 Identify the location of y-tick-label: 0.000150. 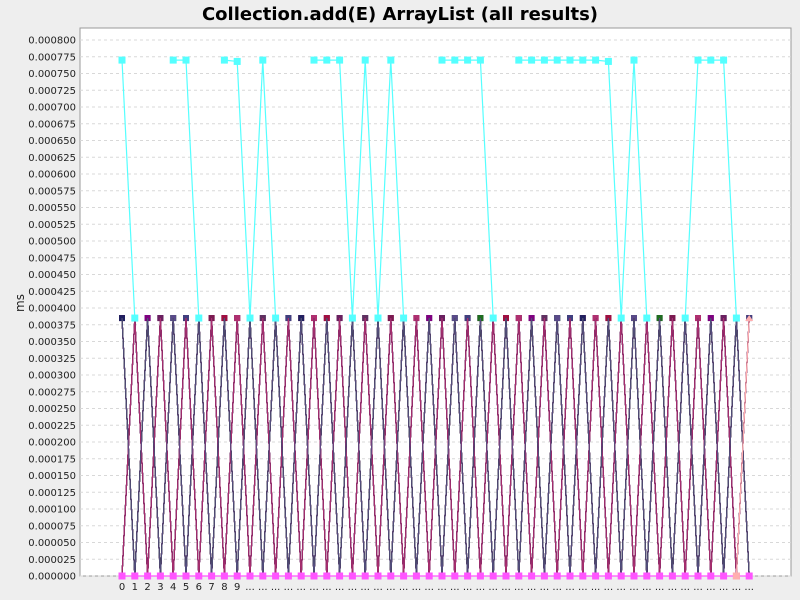
(52, 476).